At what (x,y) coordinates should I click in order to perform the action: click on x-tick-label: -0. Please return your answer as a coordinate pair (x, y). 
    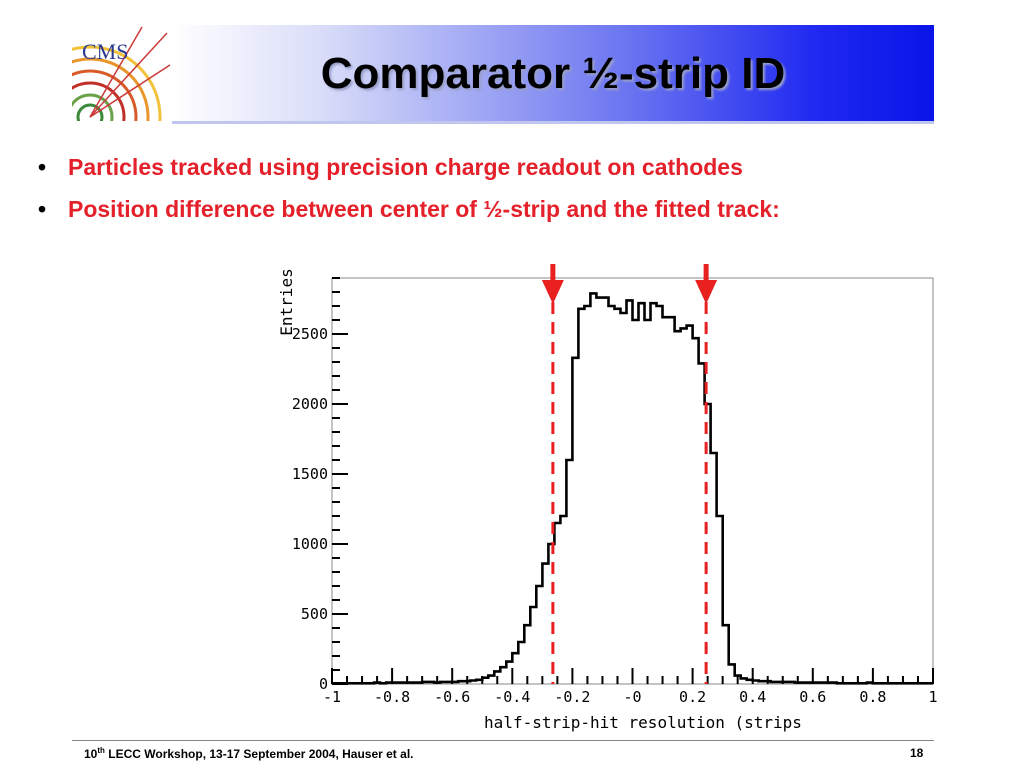
    Looking at the image, I should click on (632, 697).